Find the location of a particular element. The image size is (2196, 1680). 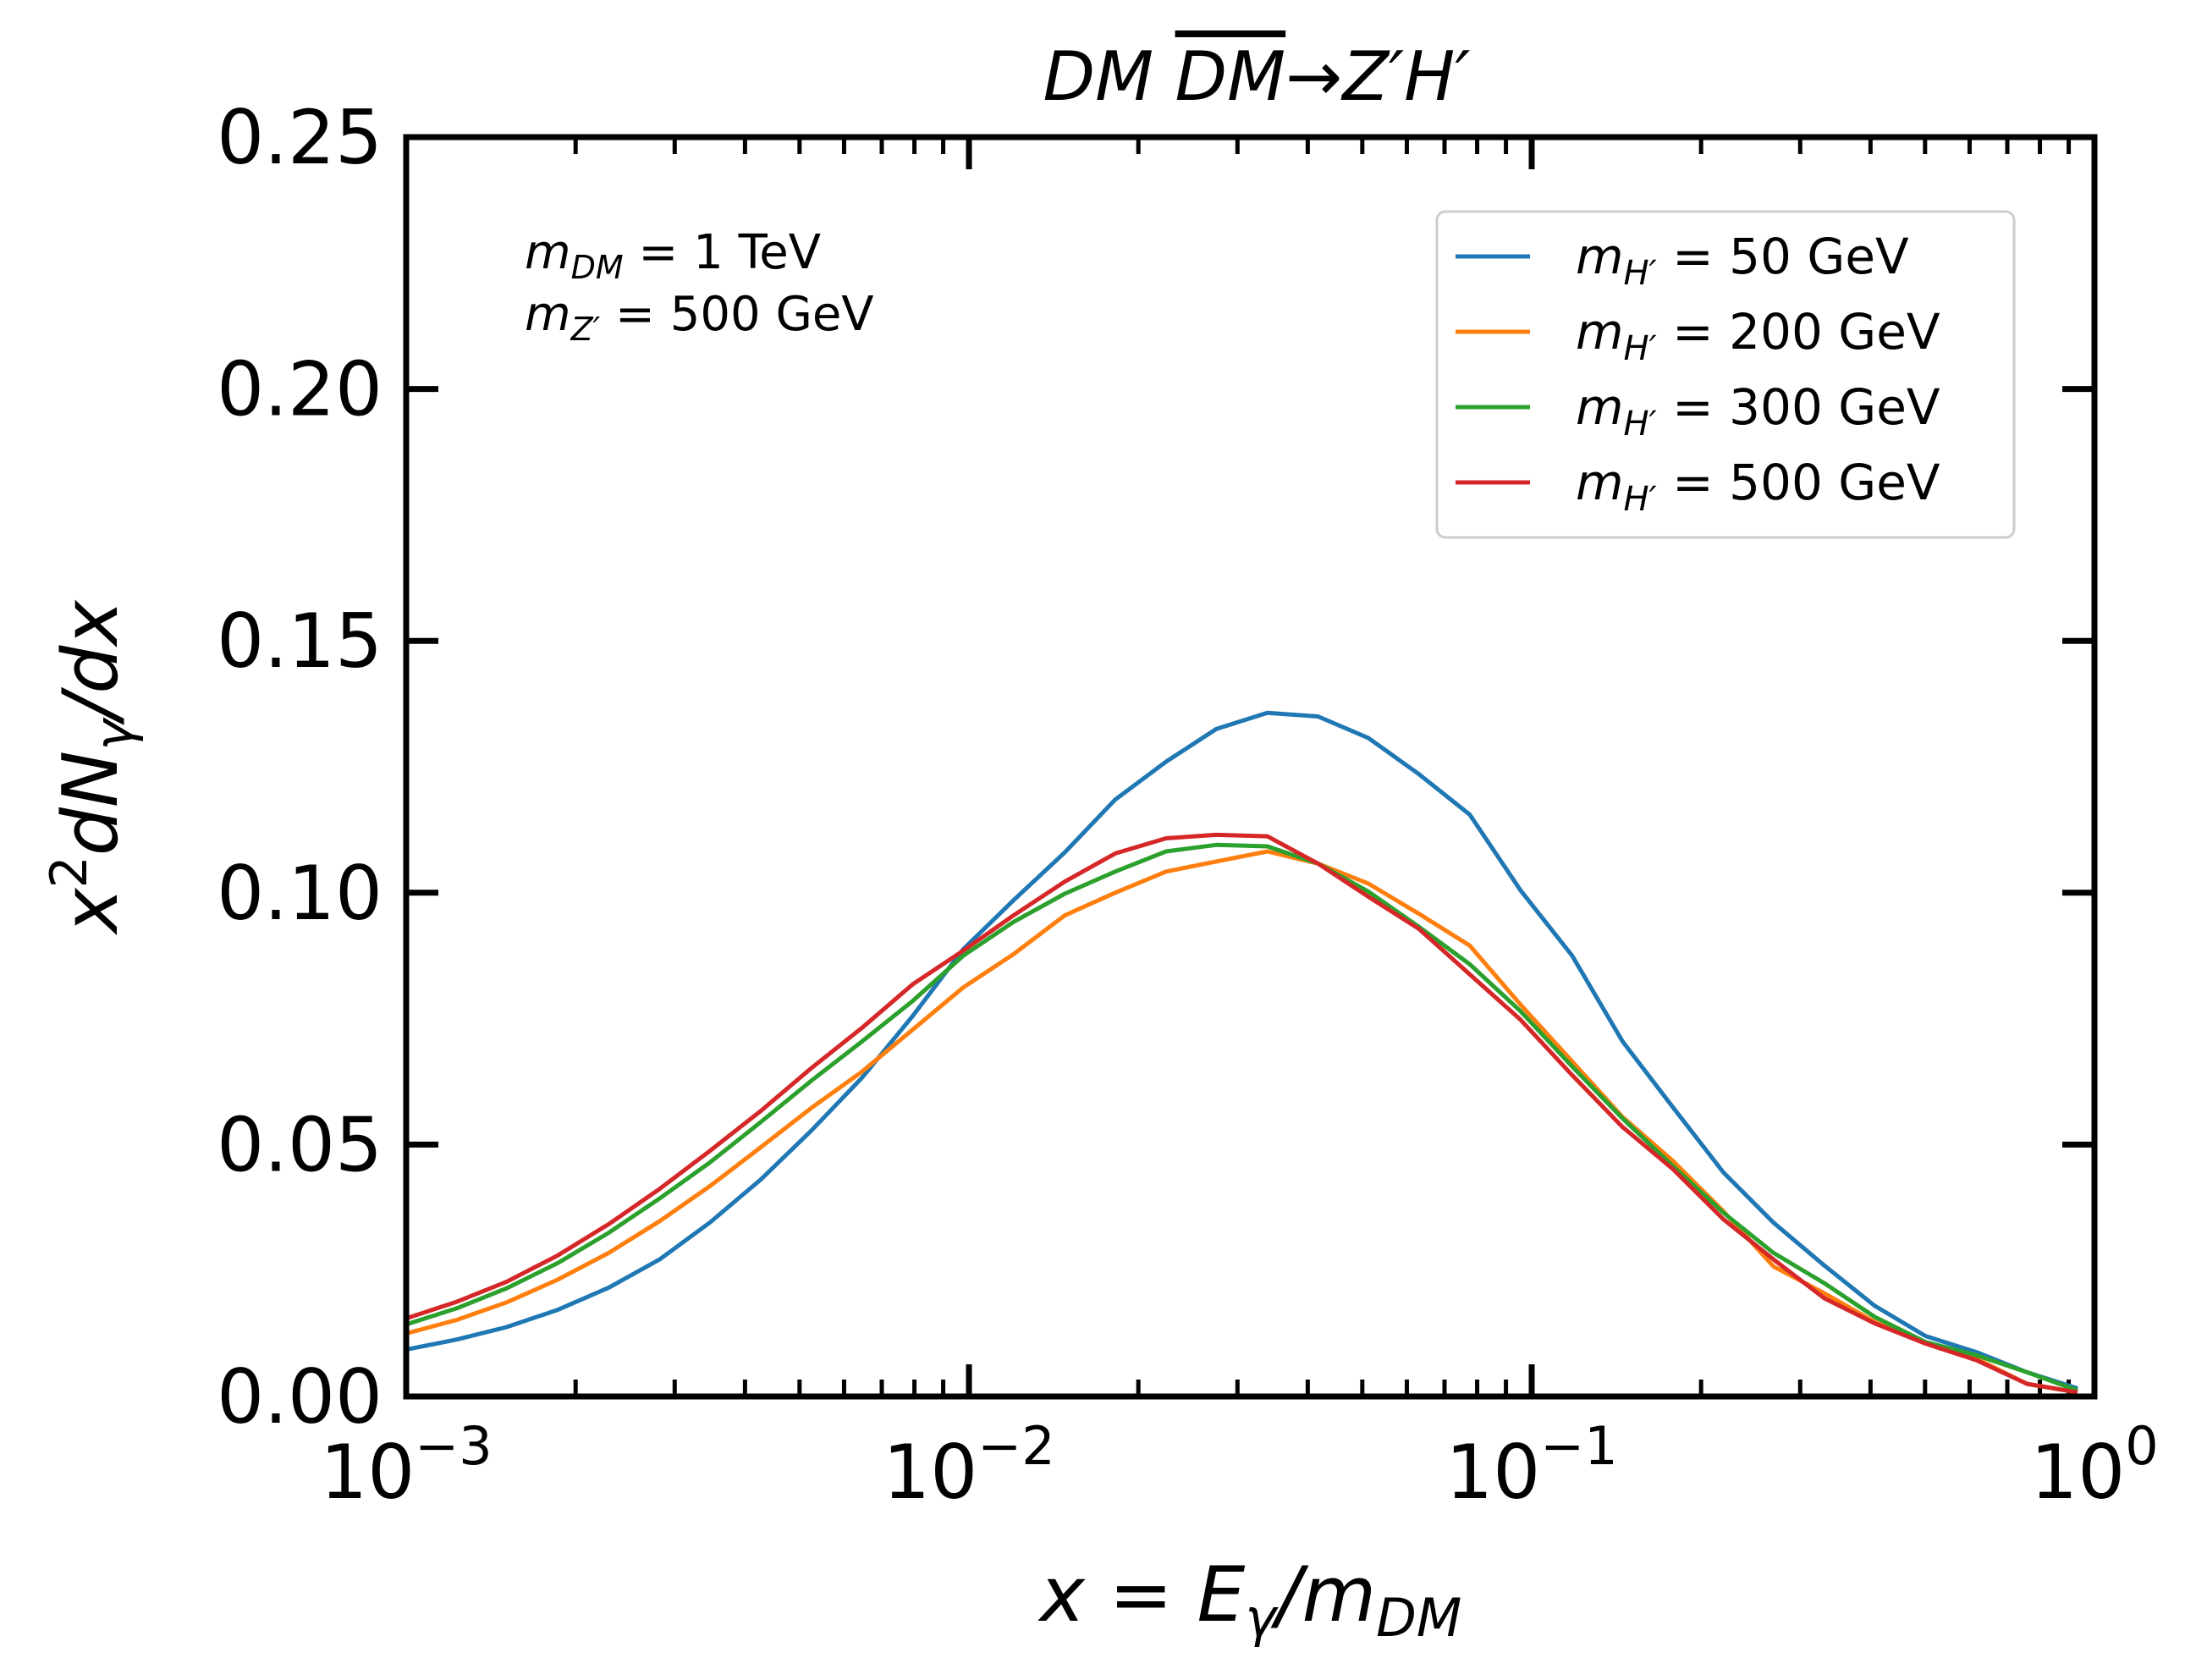

chart-title: DM DM→Z′H′ is located at coordinates (1256, 76).